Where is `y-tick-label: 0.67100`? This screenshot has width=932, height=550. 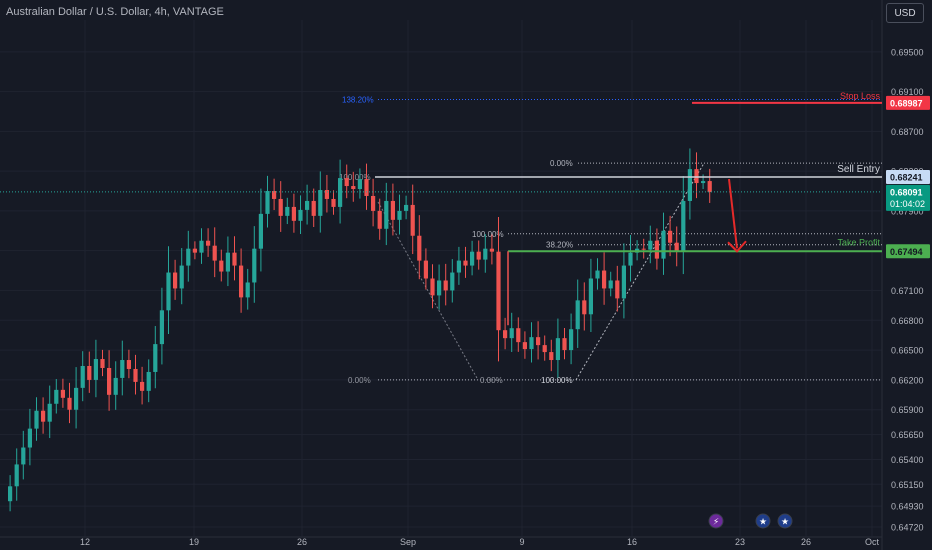
y-tick-label: 0.67100 is located at coordinates (907, 291).